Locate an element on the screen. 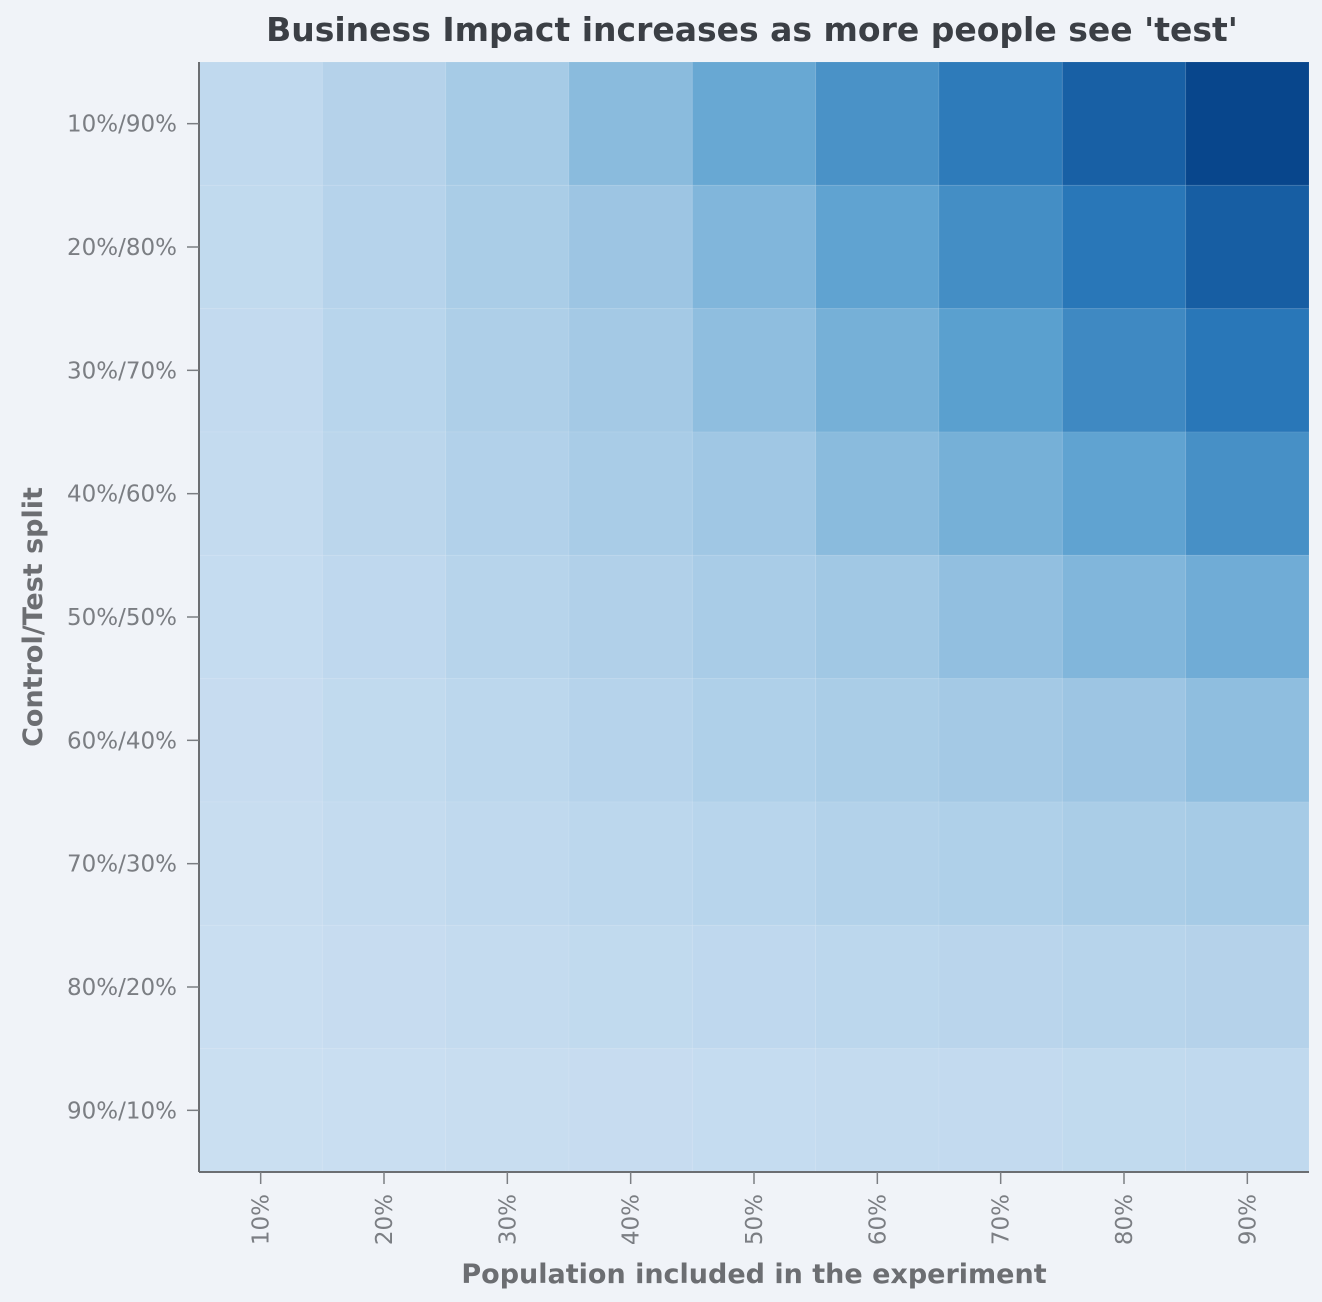 The image size is (1322, 1302). x-tick-label: 20% is located at coordinates (385, 1219).